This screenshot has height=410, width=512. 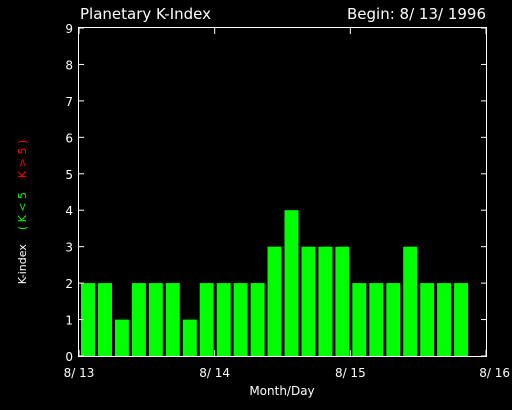 What do you see at coordinates (69, 138) in the screenshot?
I see `y-tick-label-6: 6` at bounding box center [69, 138].